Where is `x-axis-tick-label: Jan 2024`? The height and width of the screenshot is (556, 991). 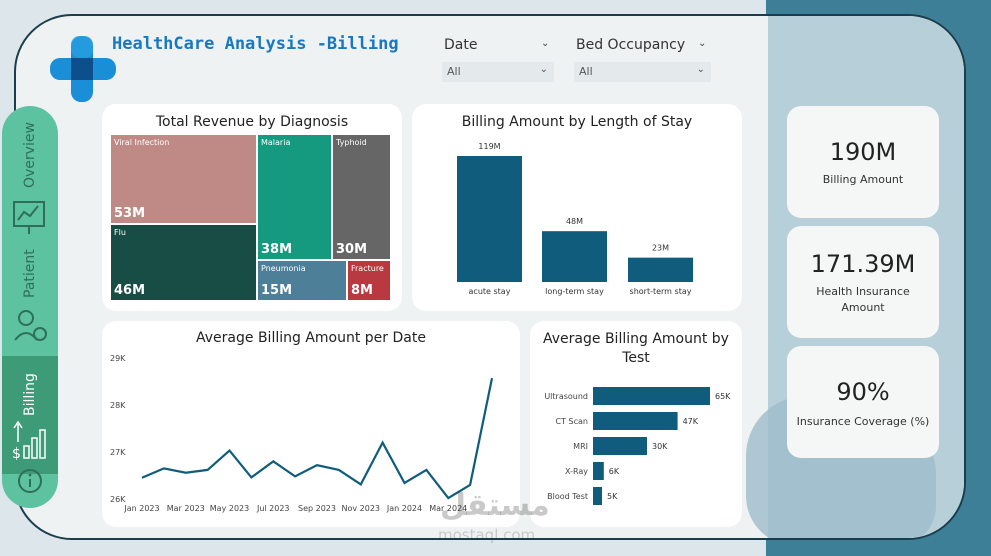
x-axis-tick-label: Jan 2024 is located at coordinates (404, 508).